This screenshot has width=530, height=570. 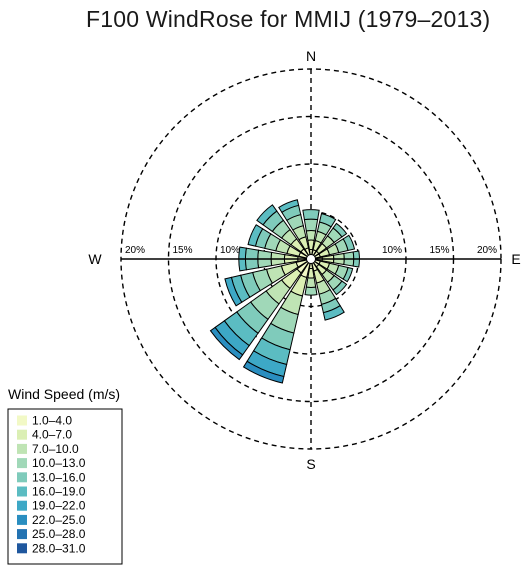 I want to click on legend-label: 19.0–22.0, so click(x=59, y=506).